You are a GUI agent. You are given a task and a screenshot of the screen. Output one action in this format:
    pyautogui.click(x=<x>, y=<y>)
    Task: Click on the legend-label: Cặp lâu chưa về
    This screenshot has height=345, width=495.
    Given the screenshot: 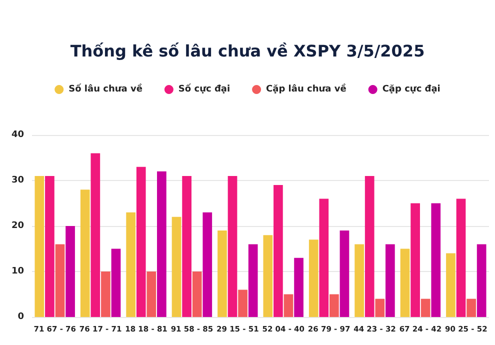 What is the action you would take?
    pyautogui.click(x=306, y=89)
    